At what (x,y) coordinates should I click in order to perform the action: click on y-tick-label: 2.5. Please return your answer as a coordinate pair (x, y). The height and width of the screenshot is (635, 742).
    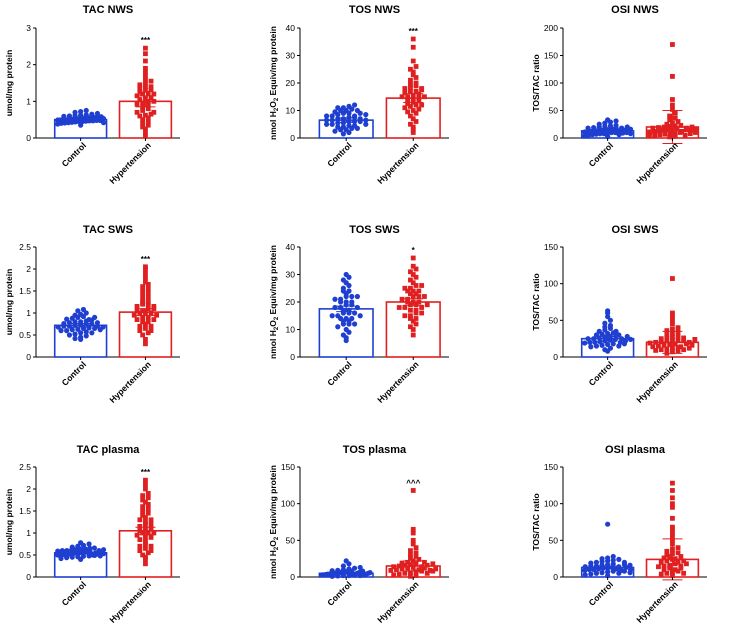
    Looking at the image, I should click on (25, 247).